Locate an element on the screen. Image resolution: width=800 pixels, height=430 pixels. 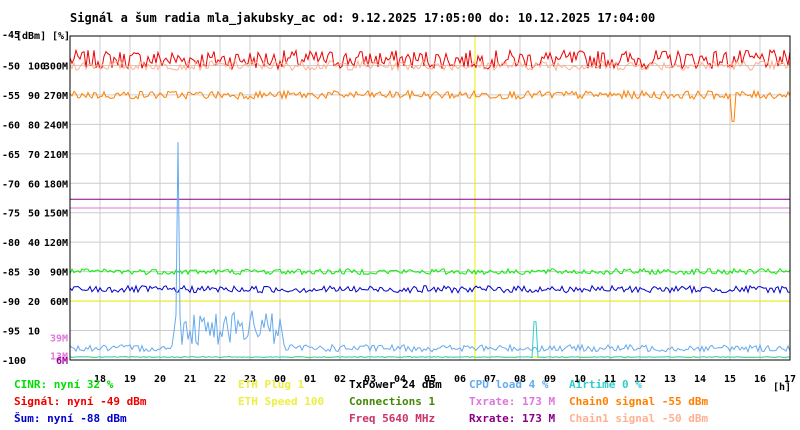
x-tick: 09 is located at coordinates (550, 379).